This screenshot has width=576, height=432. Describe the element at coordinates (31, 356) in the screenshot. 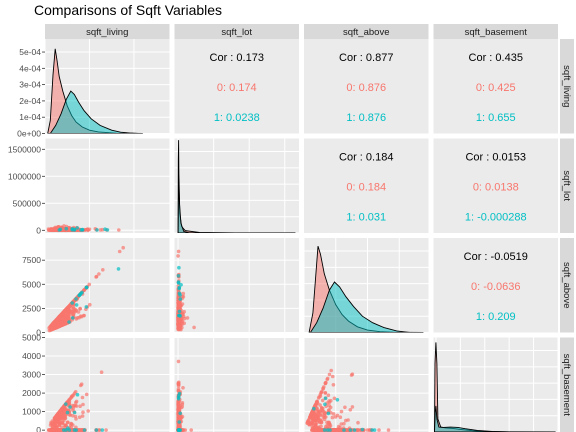

I see `tick-label-y-sqft_basement: 4000` at that location.